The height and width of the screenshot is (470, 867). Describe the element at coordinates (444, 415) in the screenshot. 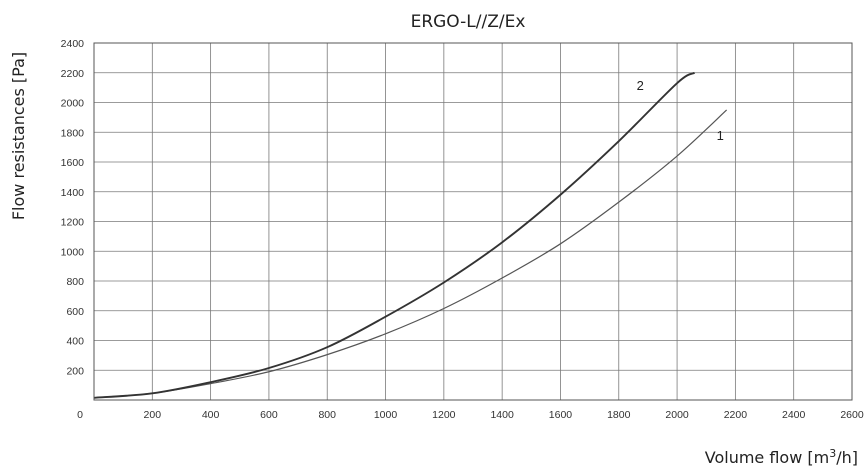

I see `x-tick-label-6: 1200` at that location.